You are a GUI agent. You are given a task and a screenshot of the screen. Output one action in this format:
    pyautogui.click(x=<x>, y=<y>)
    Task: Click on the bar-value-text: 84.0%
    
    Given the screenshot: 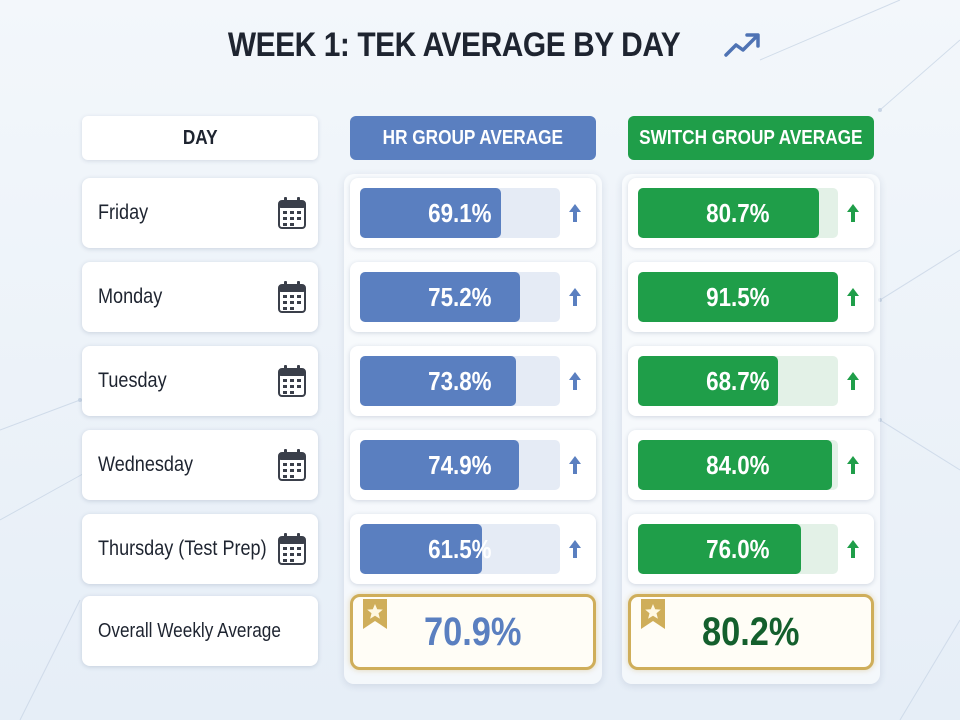 What is the action you would take?
    pyautogui.click(x=738, y=464)
    